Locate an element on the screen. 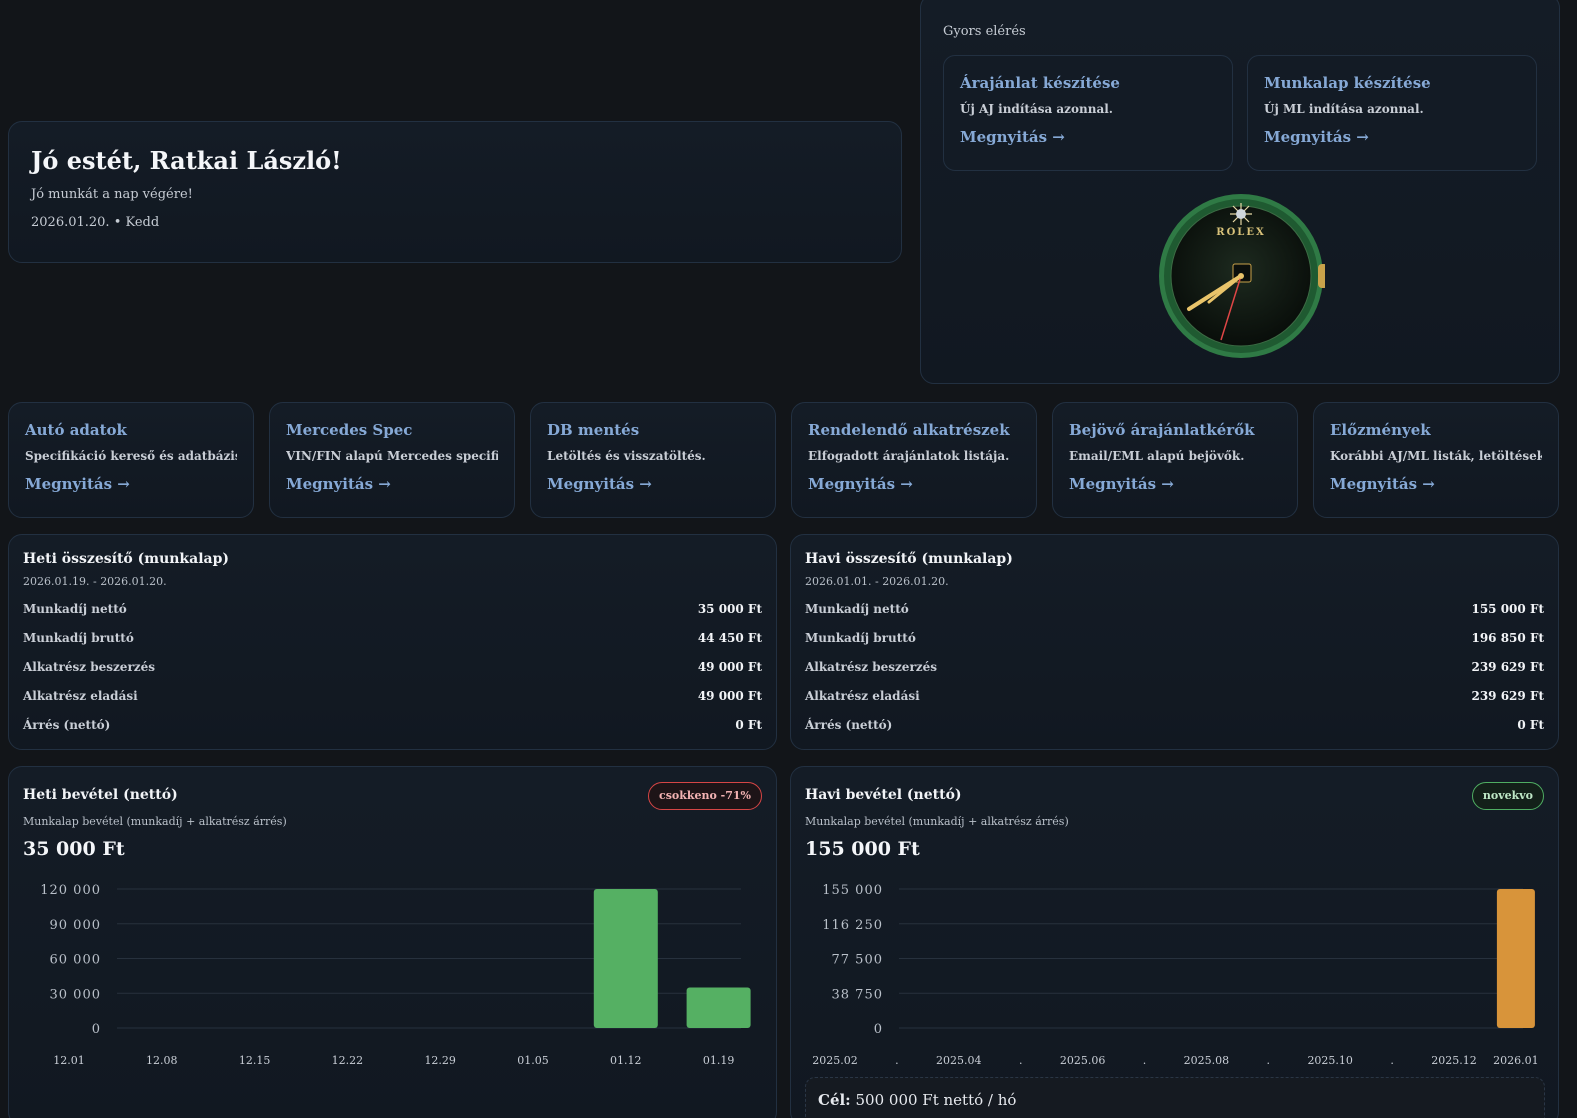 The width and height of the screenshot is (1577, 1118). summary-row: Alkatrész eladási 239 629 Ft is located at coordinates (1174, 695).